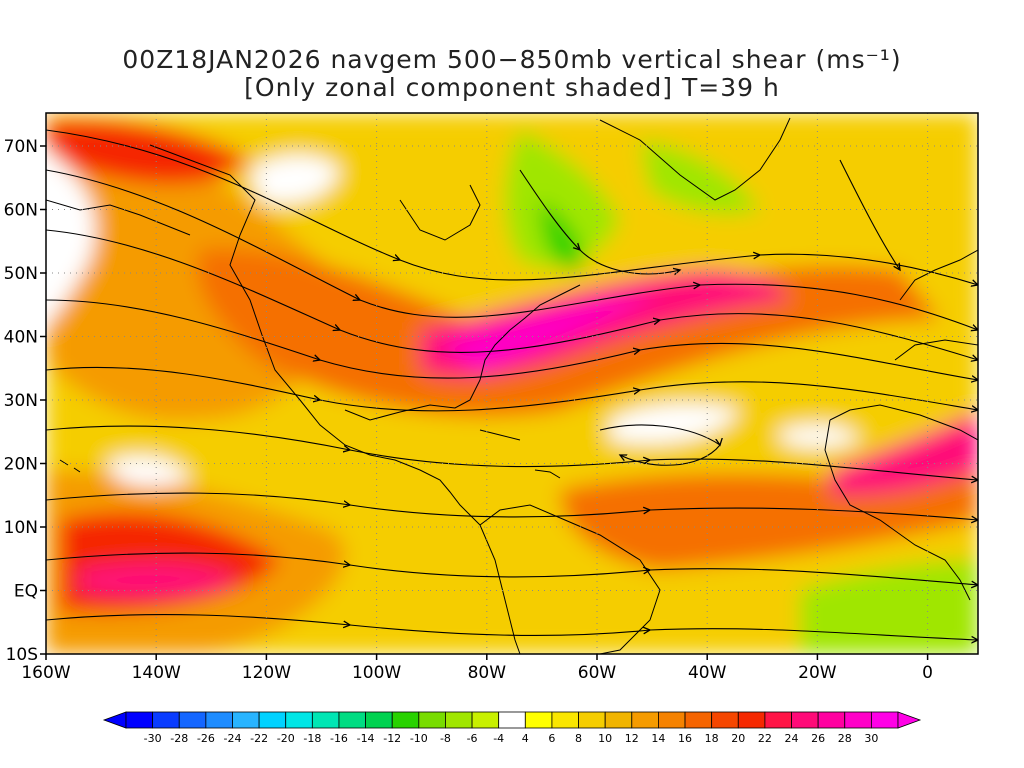 This screenshot has width=1024, height=768. What do you see at coordinates (376, 673) in the screenshot?
I see `lon-label-3: 100W` at bounding box center [376, 673].